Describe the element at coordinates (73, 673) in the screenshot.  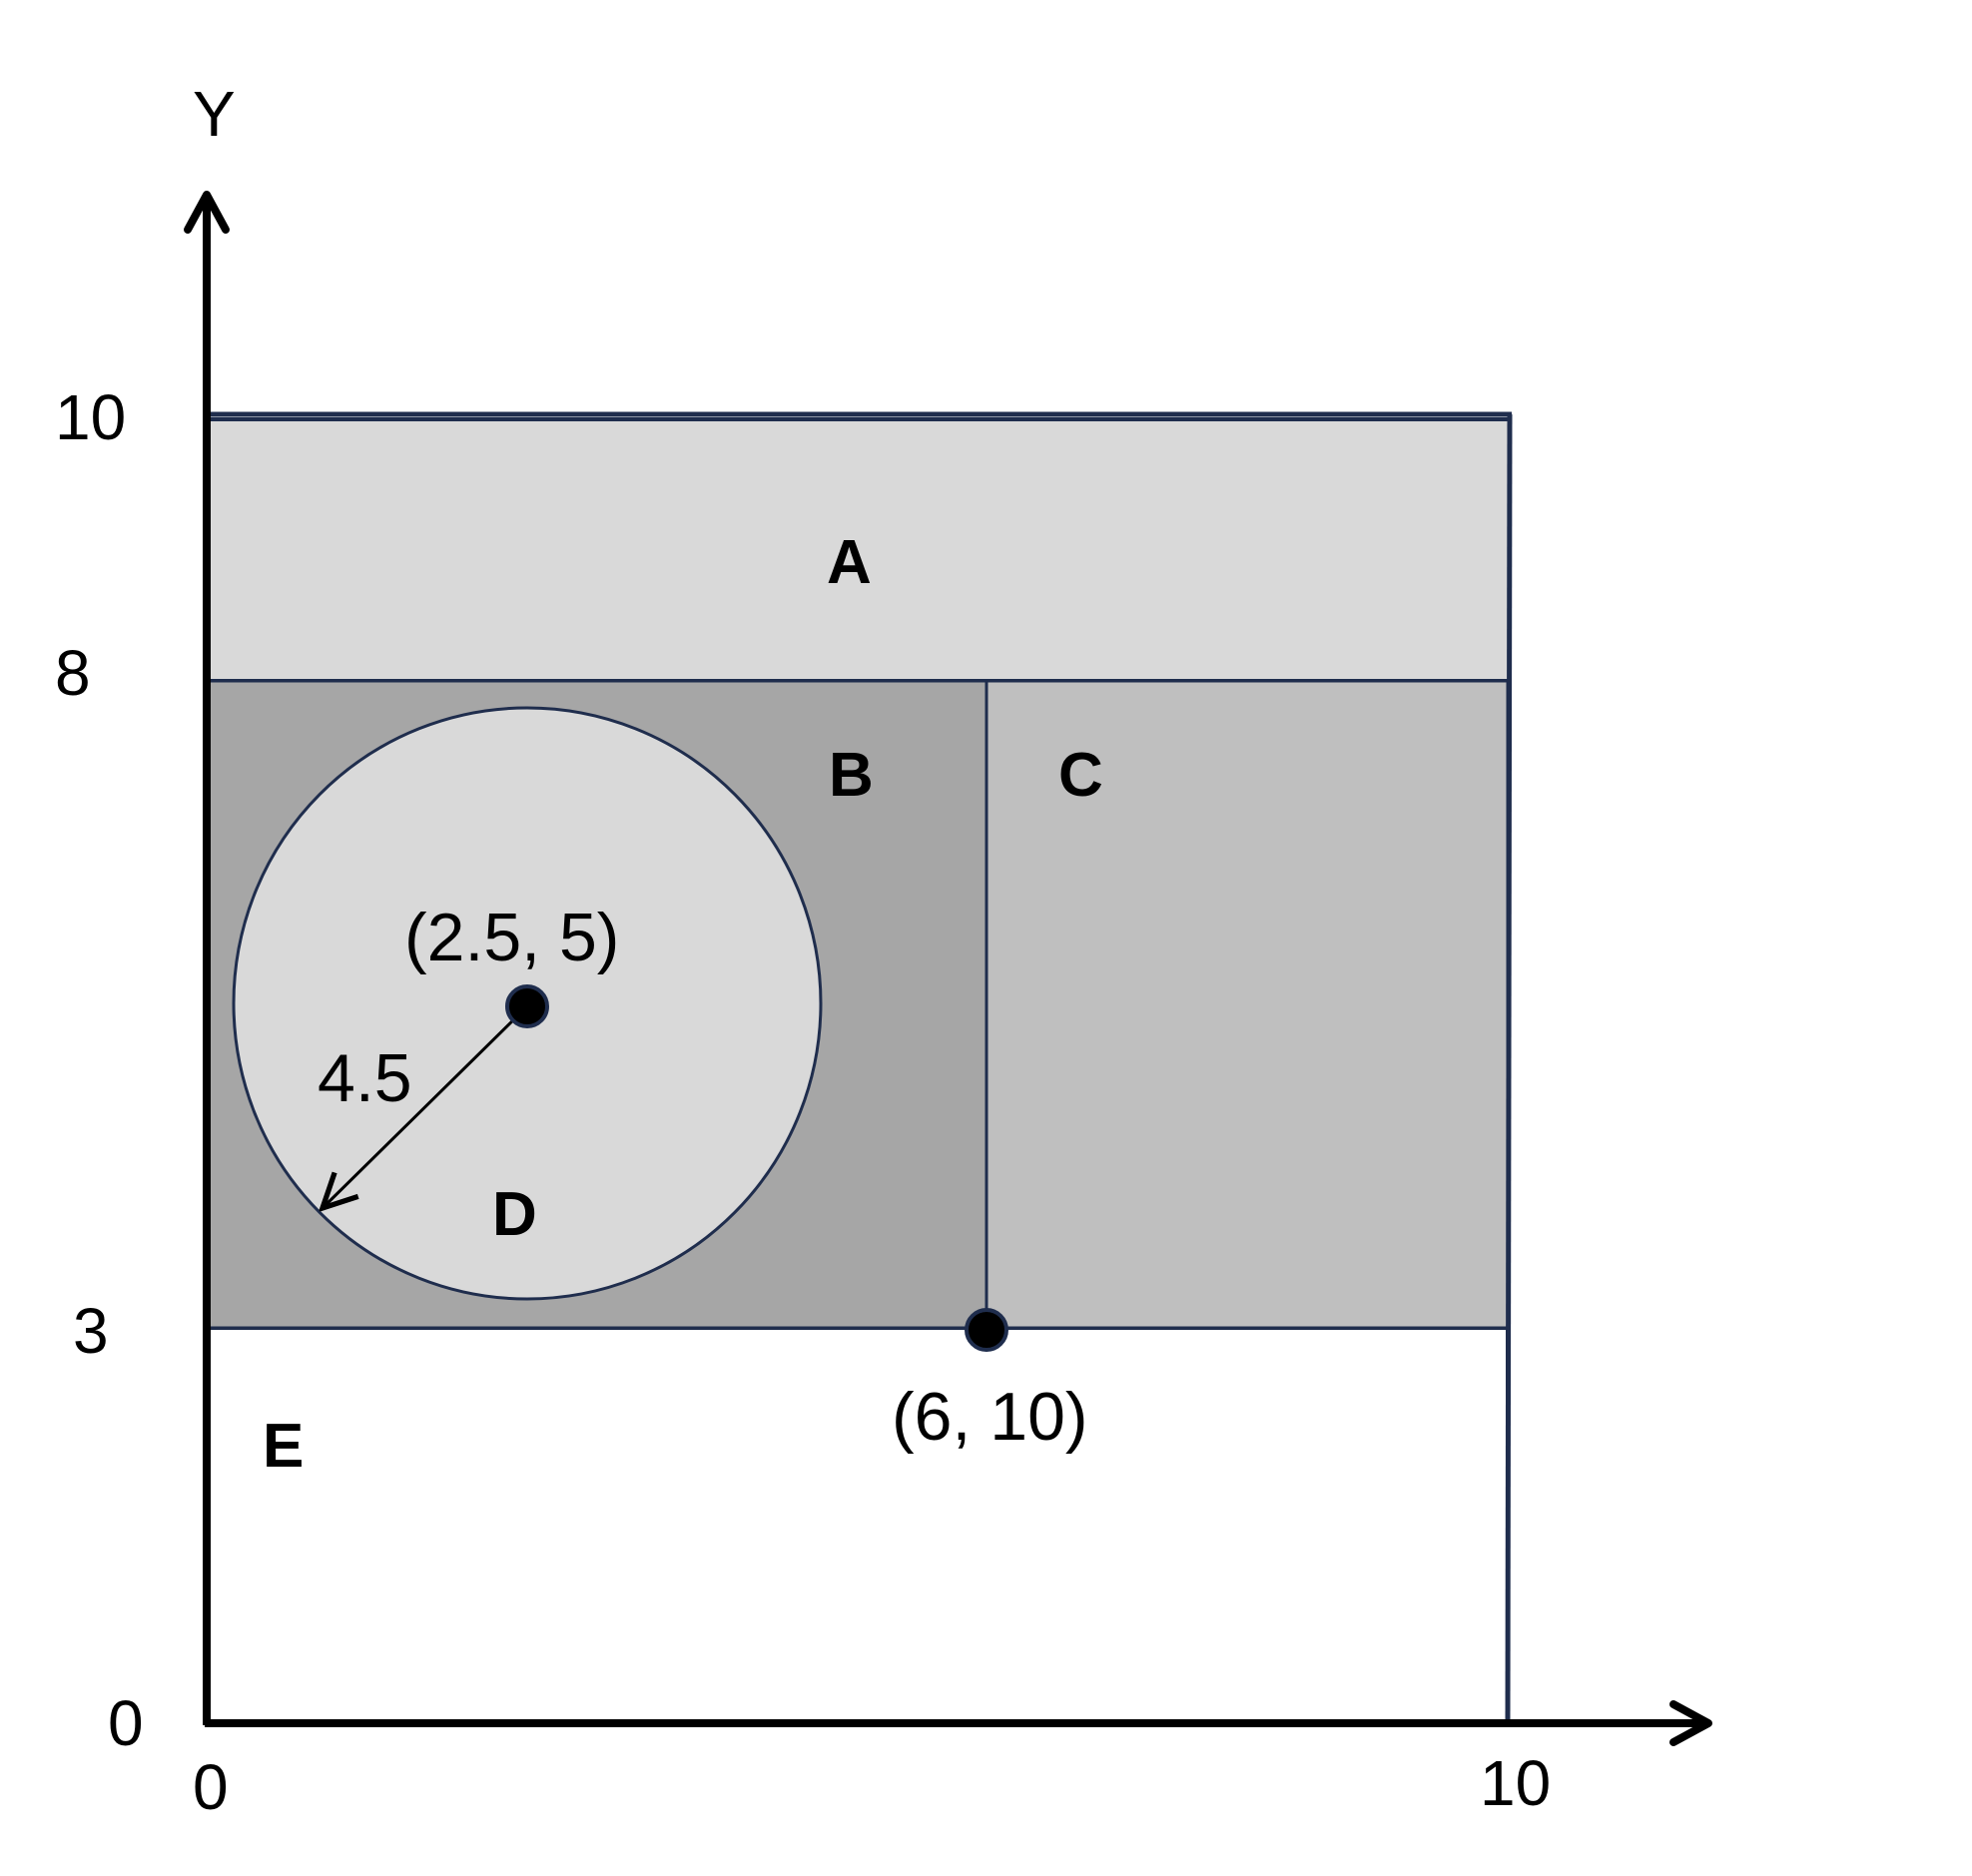
I see `y-tick-8: 8` at that location.